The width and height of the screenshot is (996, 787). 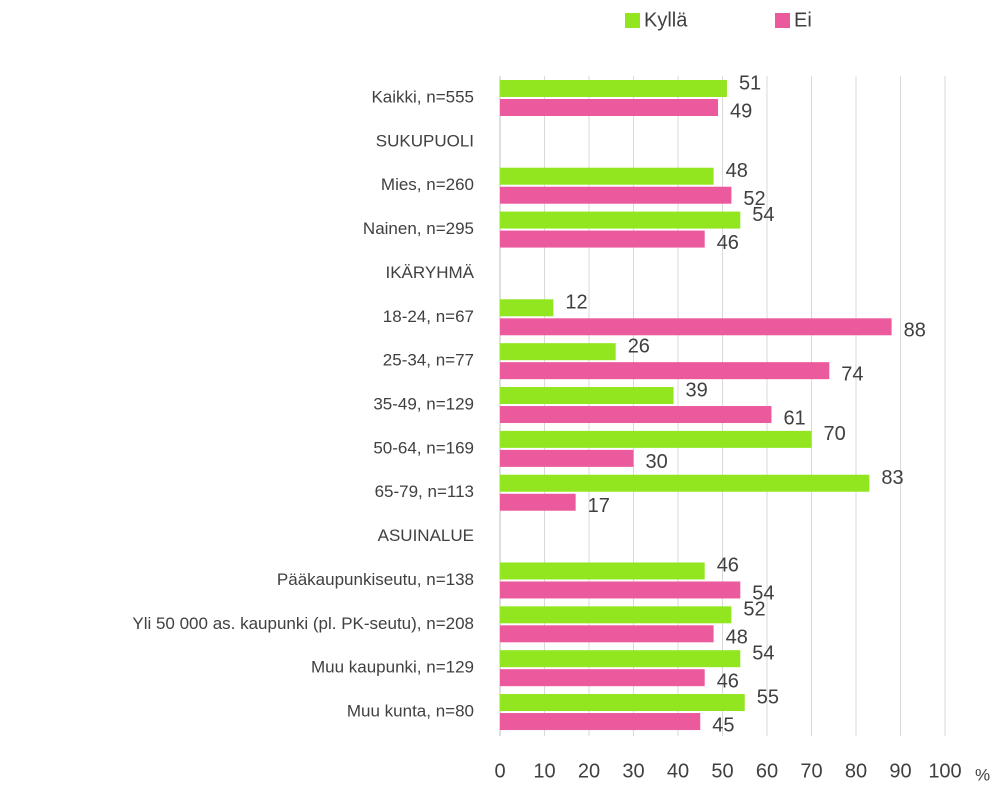 What do you see at coordinates (424, 491) in the screenshot?
I see `y-tick-label: 65-79, n=113` at bounding box center [424, 491].